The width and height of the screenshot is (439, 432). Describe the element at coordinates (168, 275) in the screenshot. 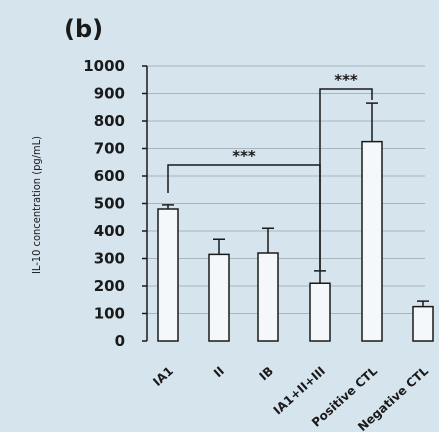

I see `bar-IA1` at that location.